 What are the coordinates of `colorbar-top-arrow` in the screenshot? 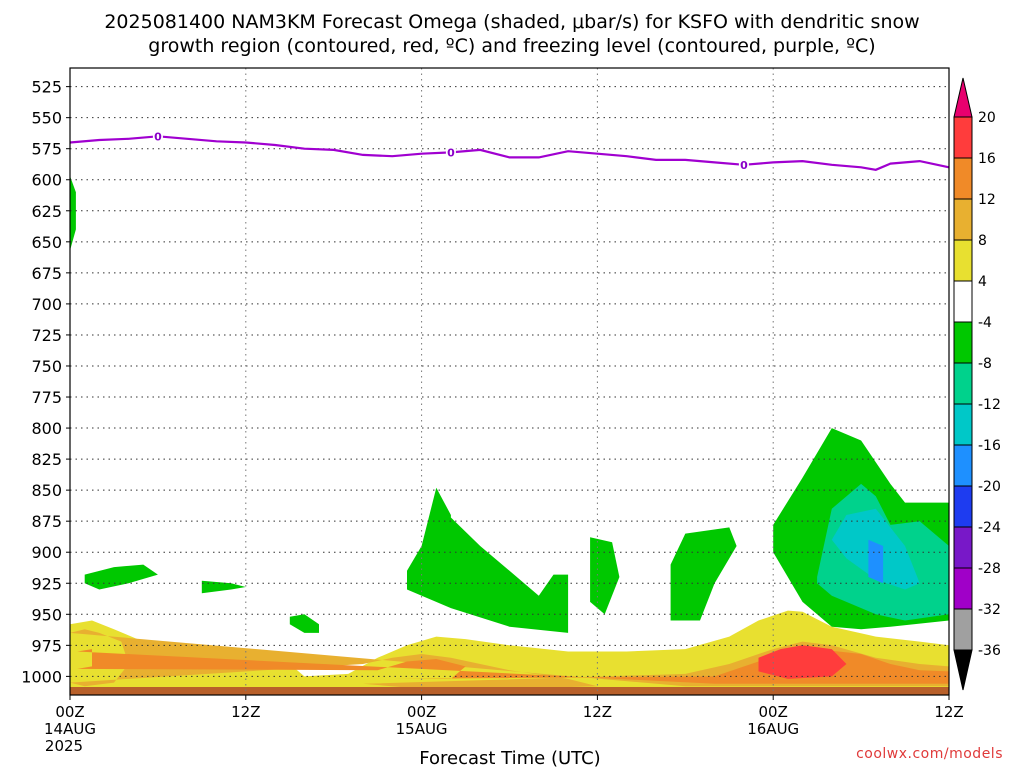 It's located at (963, 97).